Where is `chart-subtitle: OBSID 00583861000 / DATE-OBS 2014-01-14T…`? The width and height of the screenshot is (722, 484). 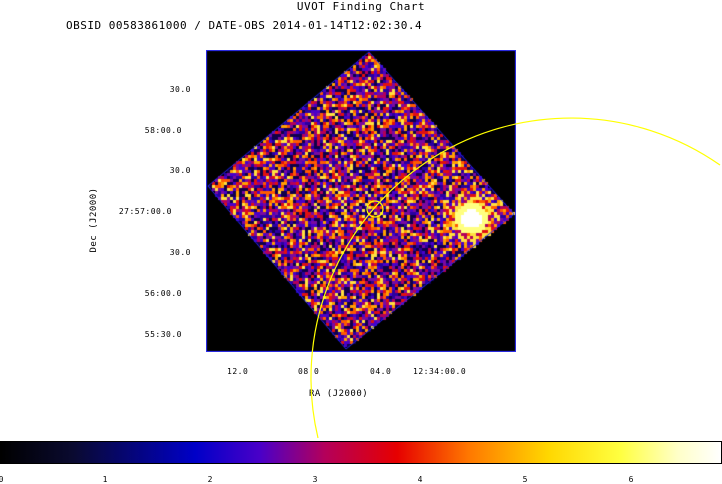
chart-subtitle: OBSID 00583861000 / DATE-OBS 2014-01-14T… is located at coordinates (244, 25).